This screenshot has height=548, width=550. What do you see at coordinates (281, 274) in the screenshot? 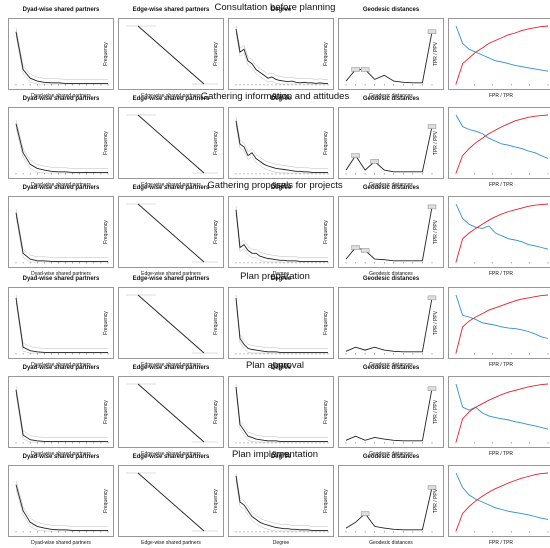
I see `x-axis-label: Degree` at bounding box center [281, 274].